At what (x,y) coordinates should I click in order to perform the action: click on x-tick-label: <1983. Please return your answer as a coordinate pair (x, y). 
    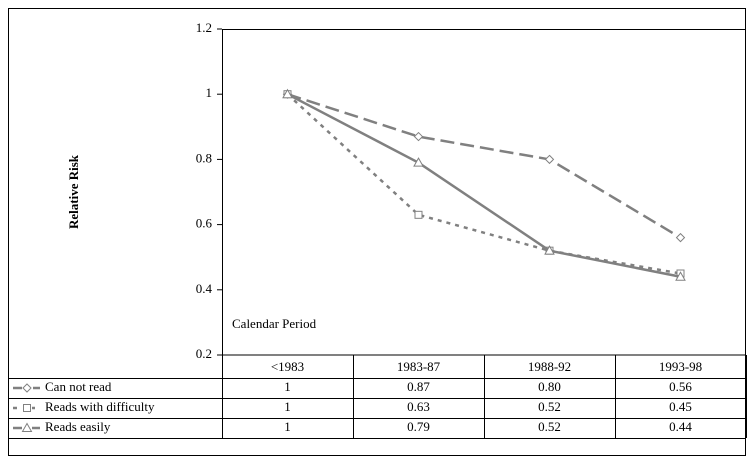
    Looking at the image, I should click on (287, 366).